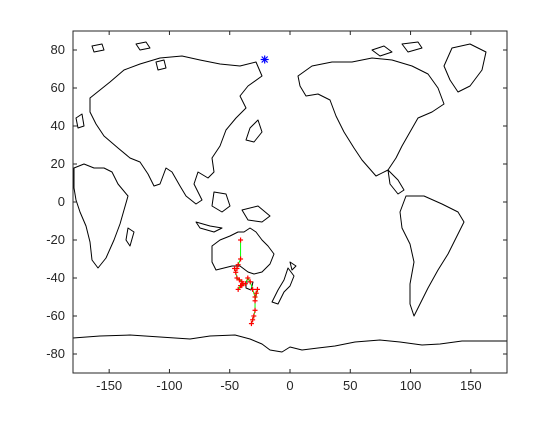 This screenshot has width=560, height=425. Describe the element at coordinates (465, 68) in the screenshot. I see `greenland-coastline` at that location.